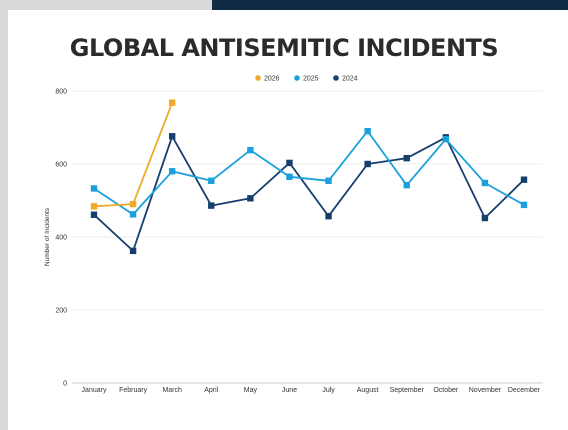  What do you see at coordinates (289, 390) in the screenshot?
I see `x-tick-label: June` at bounding box center [289, 390].